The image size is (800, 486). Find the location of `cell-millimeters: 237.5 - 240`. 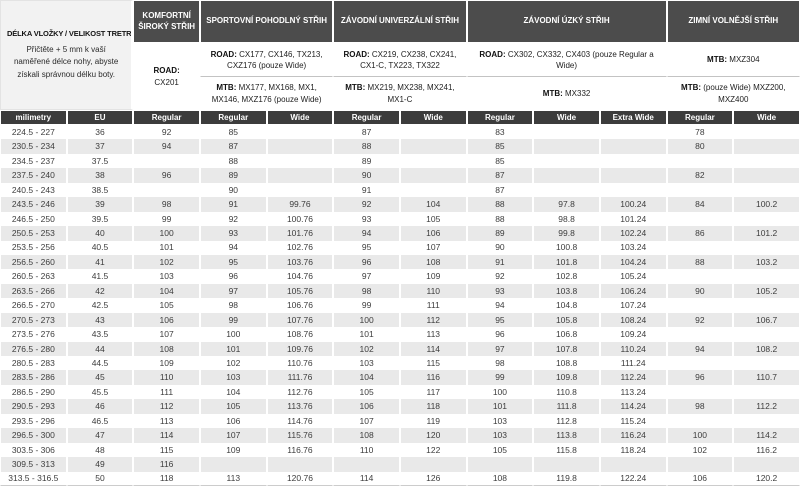

cell-millimeters: 237.5 - 240 is located at coordinates (33, 175).